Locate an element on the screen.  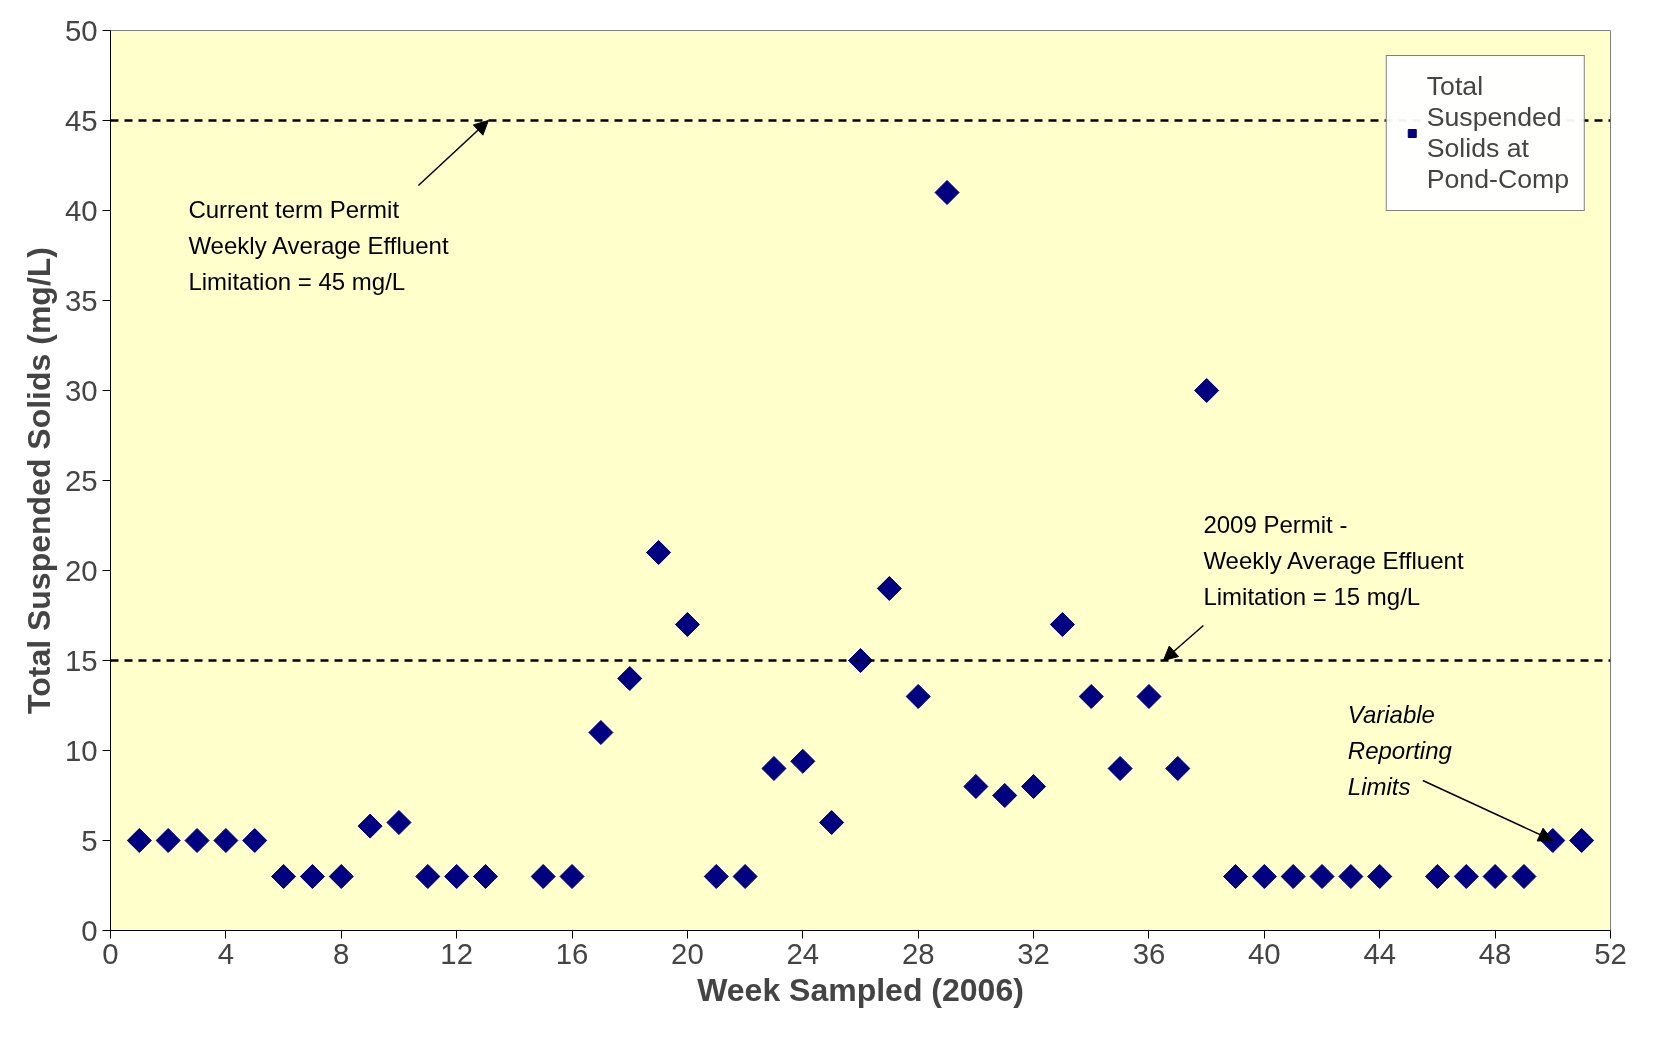
y-tick-label: 0 is located at coordinates (89, 930).